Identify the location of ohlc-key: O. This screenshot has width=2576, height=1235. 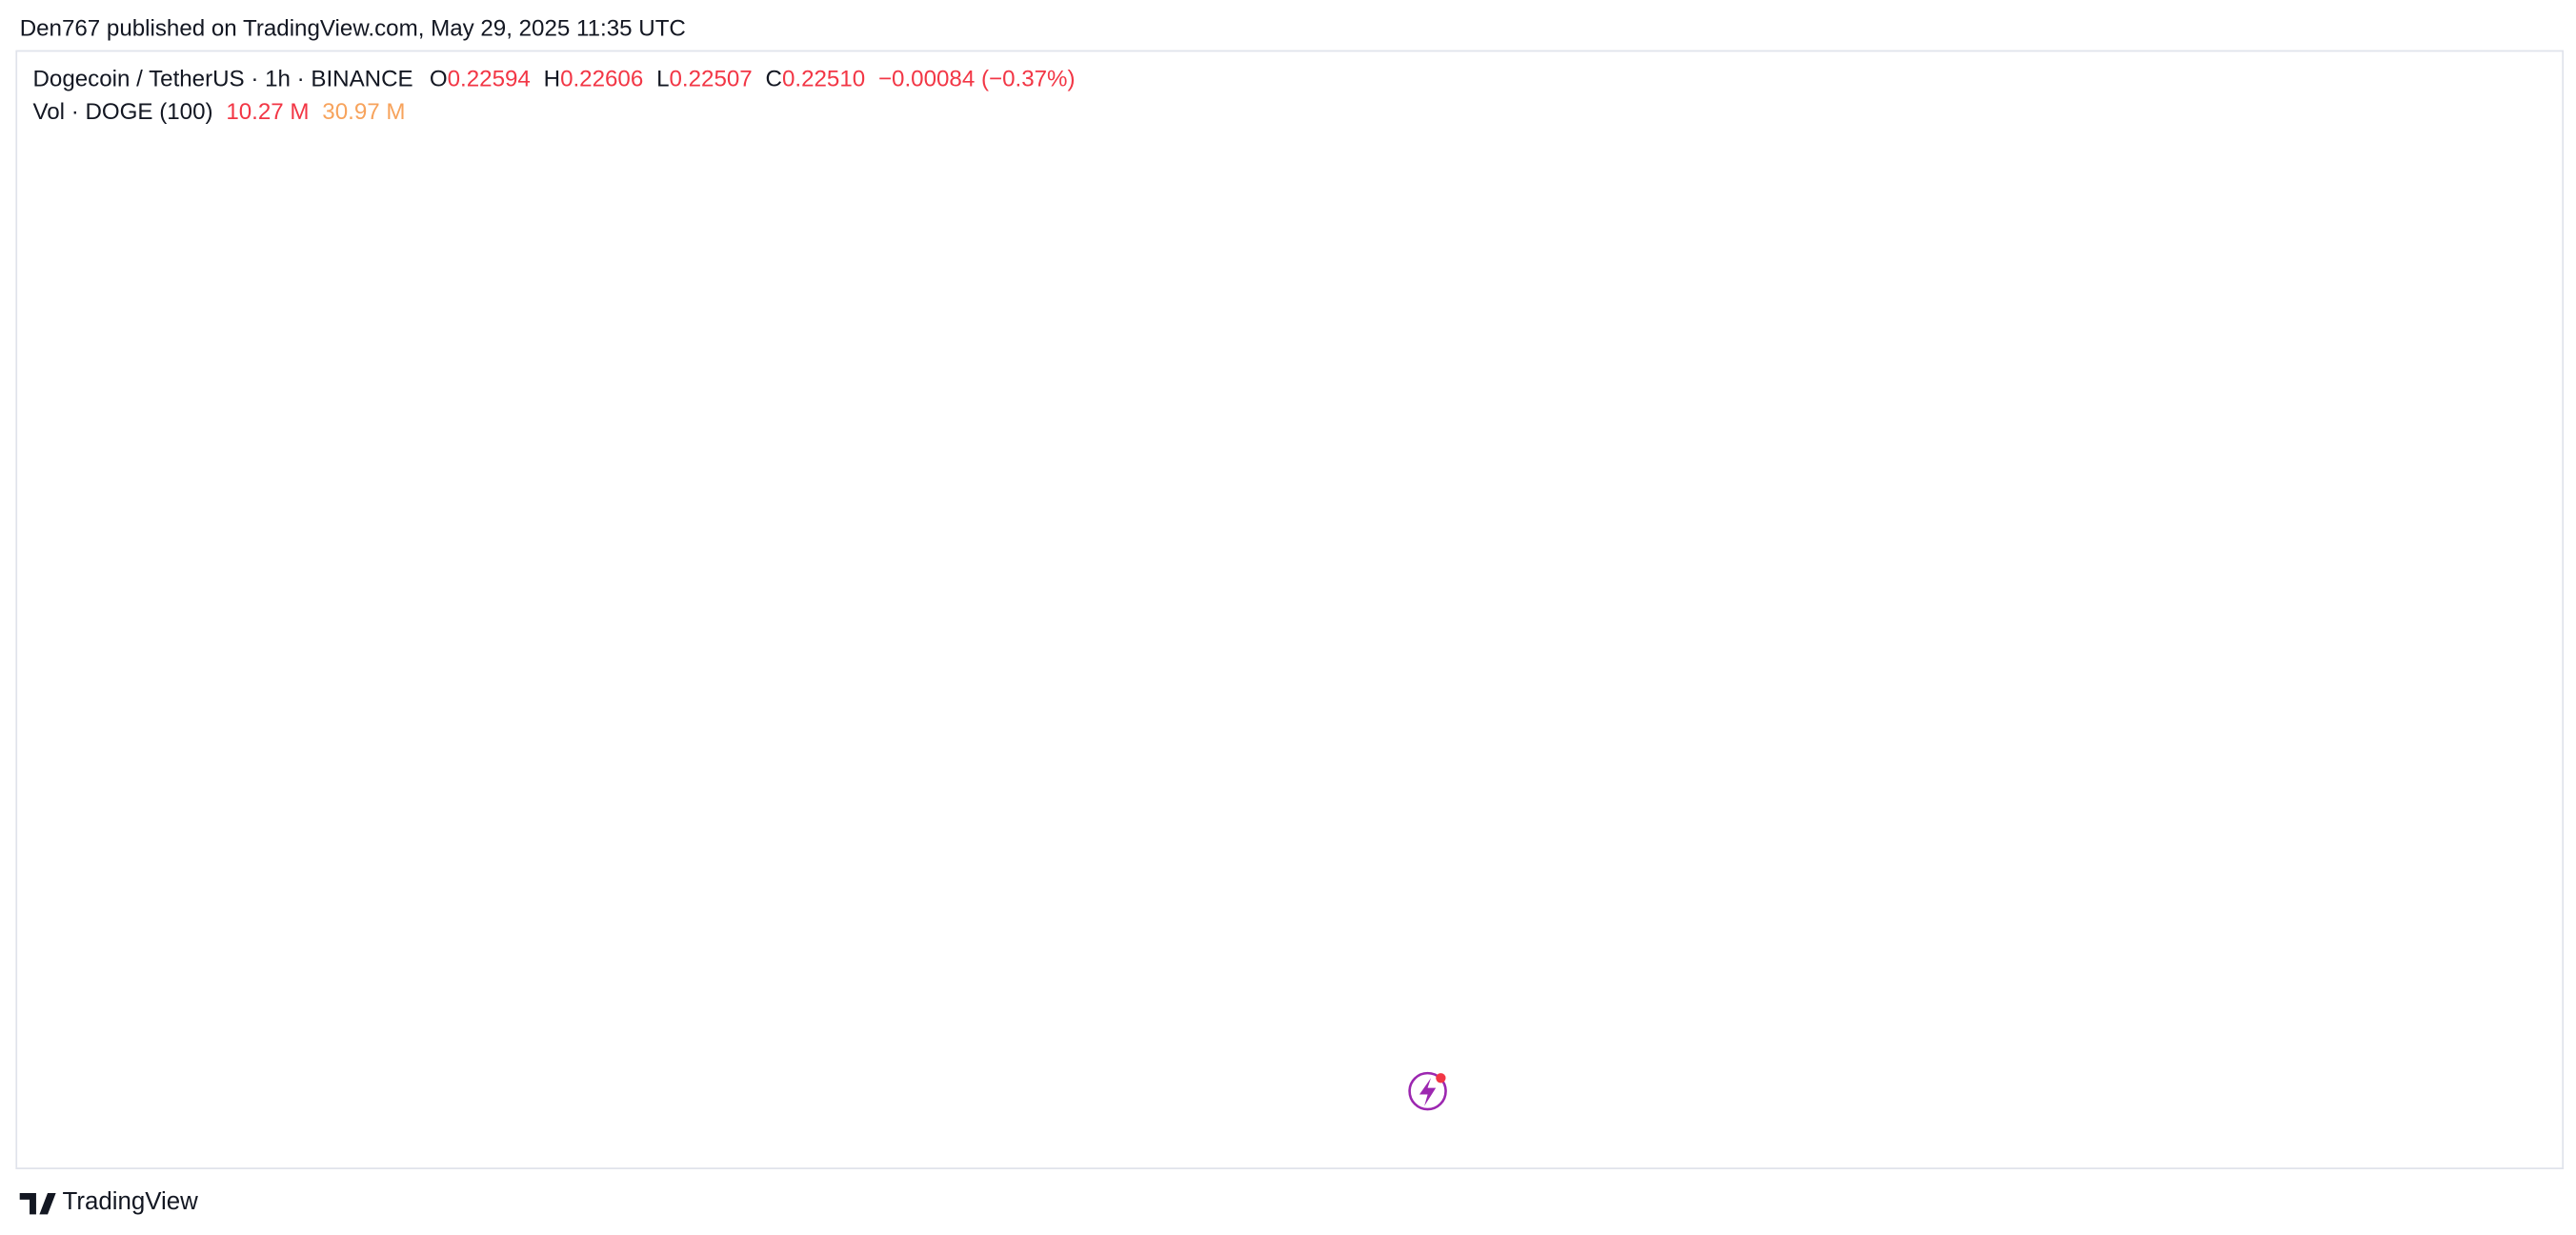
(439, 79).